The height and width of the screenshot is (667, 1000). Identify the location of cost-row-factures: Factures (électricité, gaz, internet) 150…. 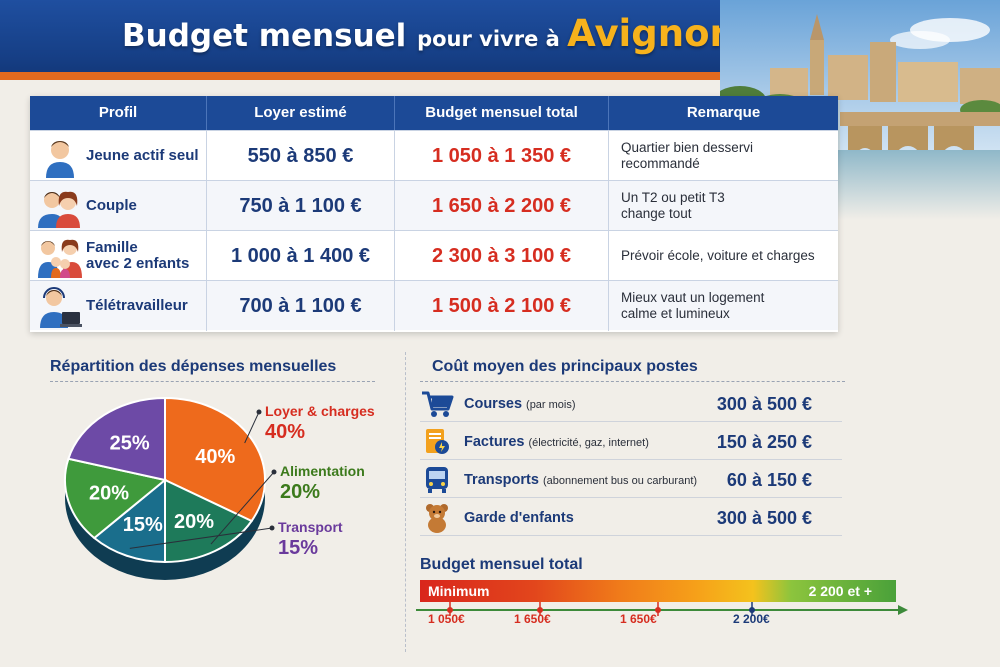
(631, 442).